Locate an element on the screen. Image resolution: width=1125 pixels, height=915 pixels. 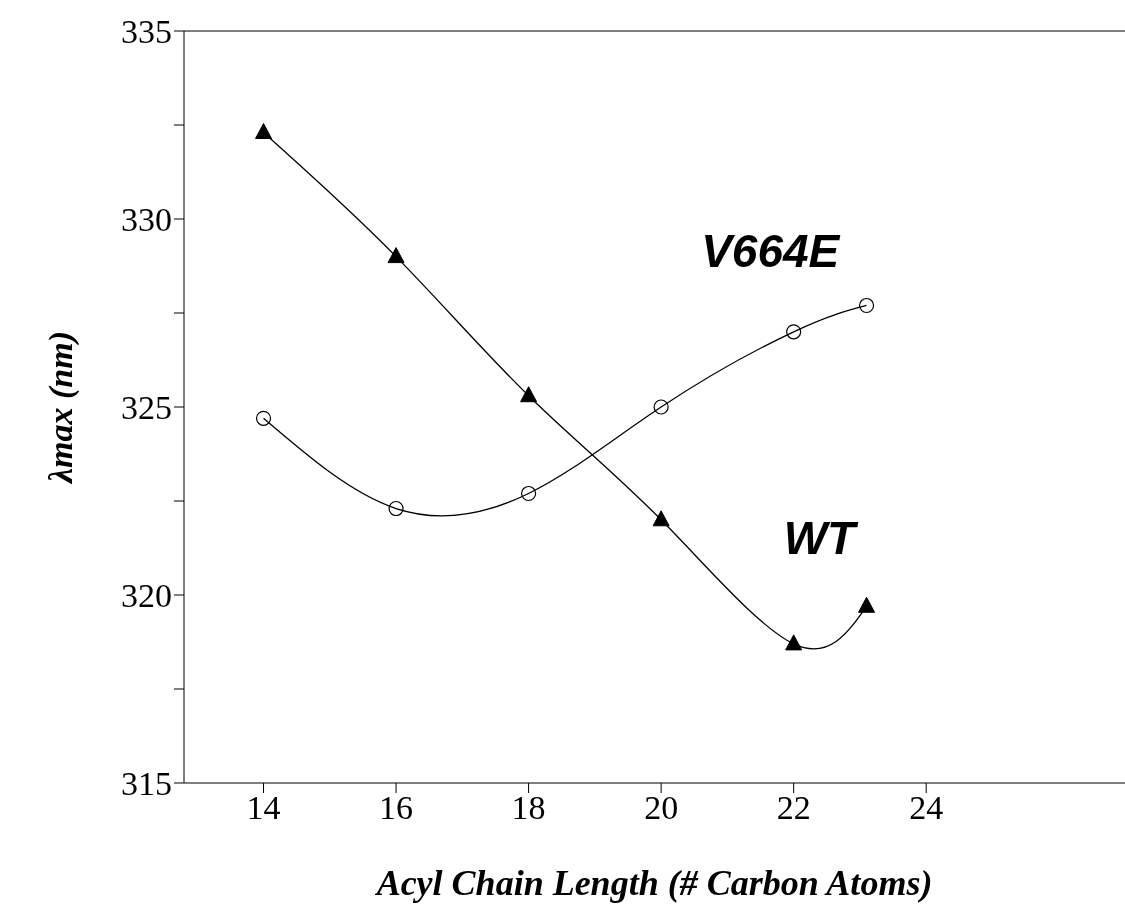
y-tick-label: 325 is located at coordinates (146, 408).